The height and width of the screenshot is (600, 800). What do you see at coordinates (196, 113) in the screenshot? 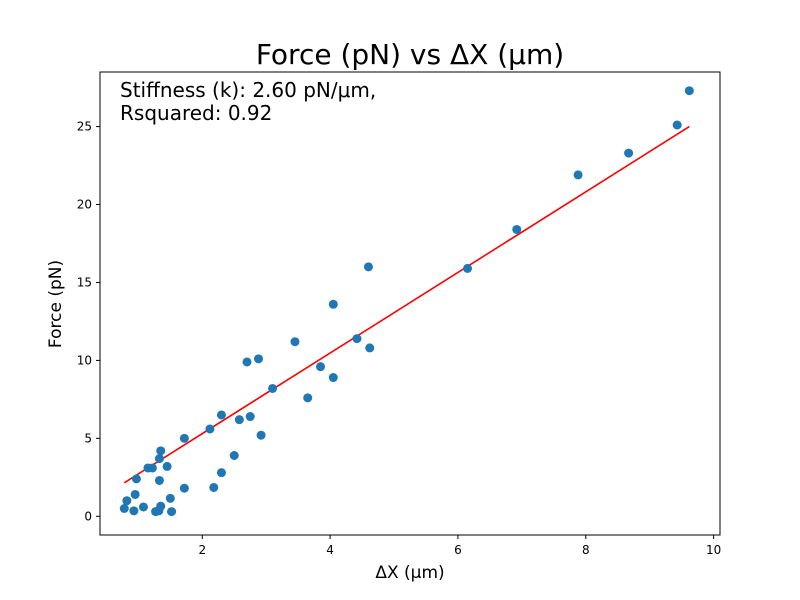
I see `rsquared-annotation: Rsquared: 0.92` at bounding box center [196, 113].